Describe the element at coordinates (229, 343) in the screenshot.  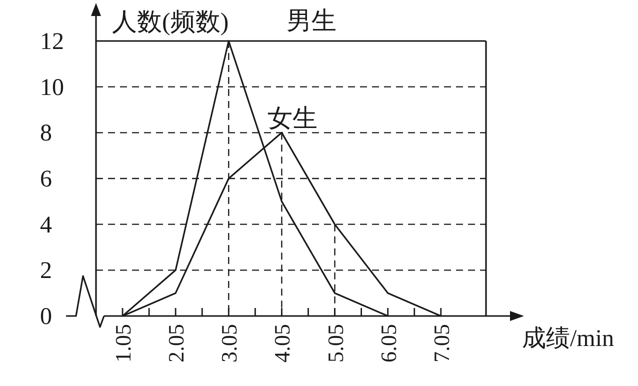
I see `x-tick-label: 3.05` at that location.